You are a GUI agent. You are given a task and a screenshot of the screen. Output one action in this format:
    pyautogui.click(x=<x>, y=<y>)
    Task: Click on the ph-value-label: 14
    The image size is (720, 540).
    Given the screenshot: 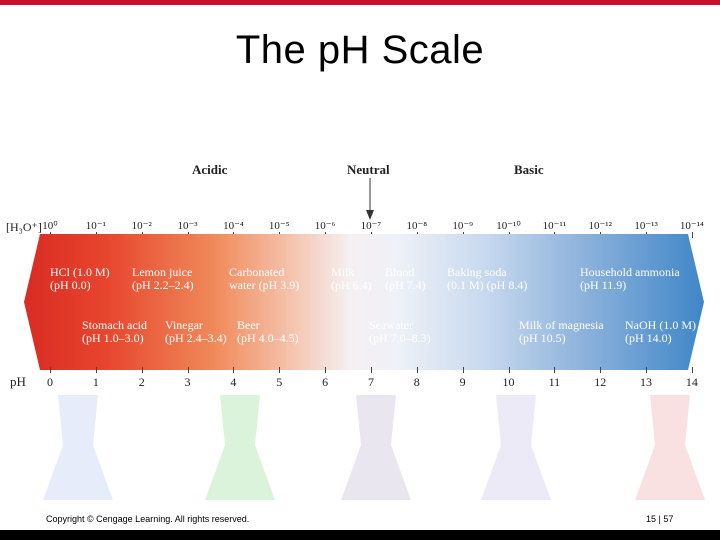 What is the action you would take?
    pyautogui.click(x=691, y=382)
    